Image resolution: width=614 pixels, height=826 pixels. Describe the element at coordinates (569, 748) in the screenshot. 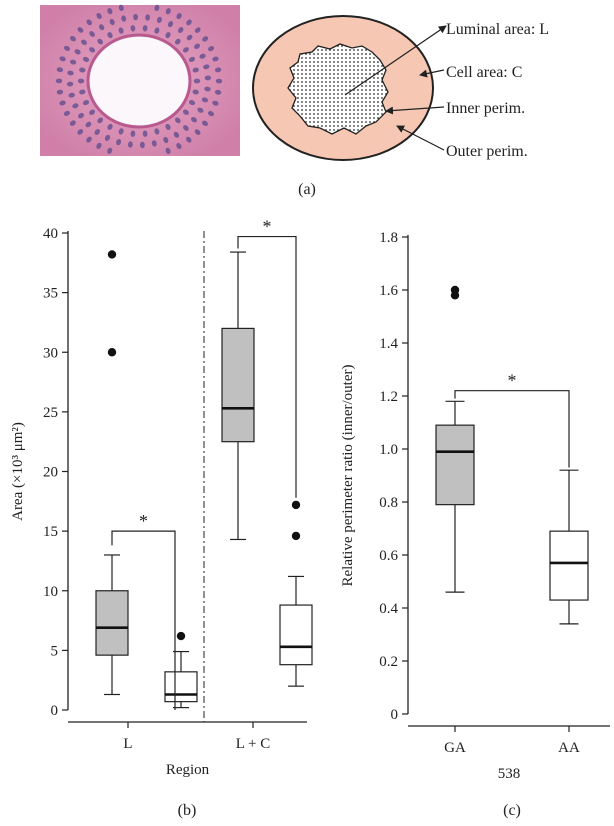

I see `x-tick-label: AA` at that location.